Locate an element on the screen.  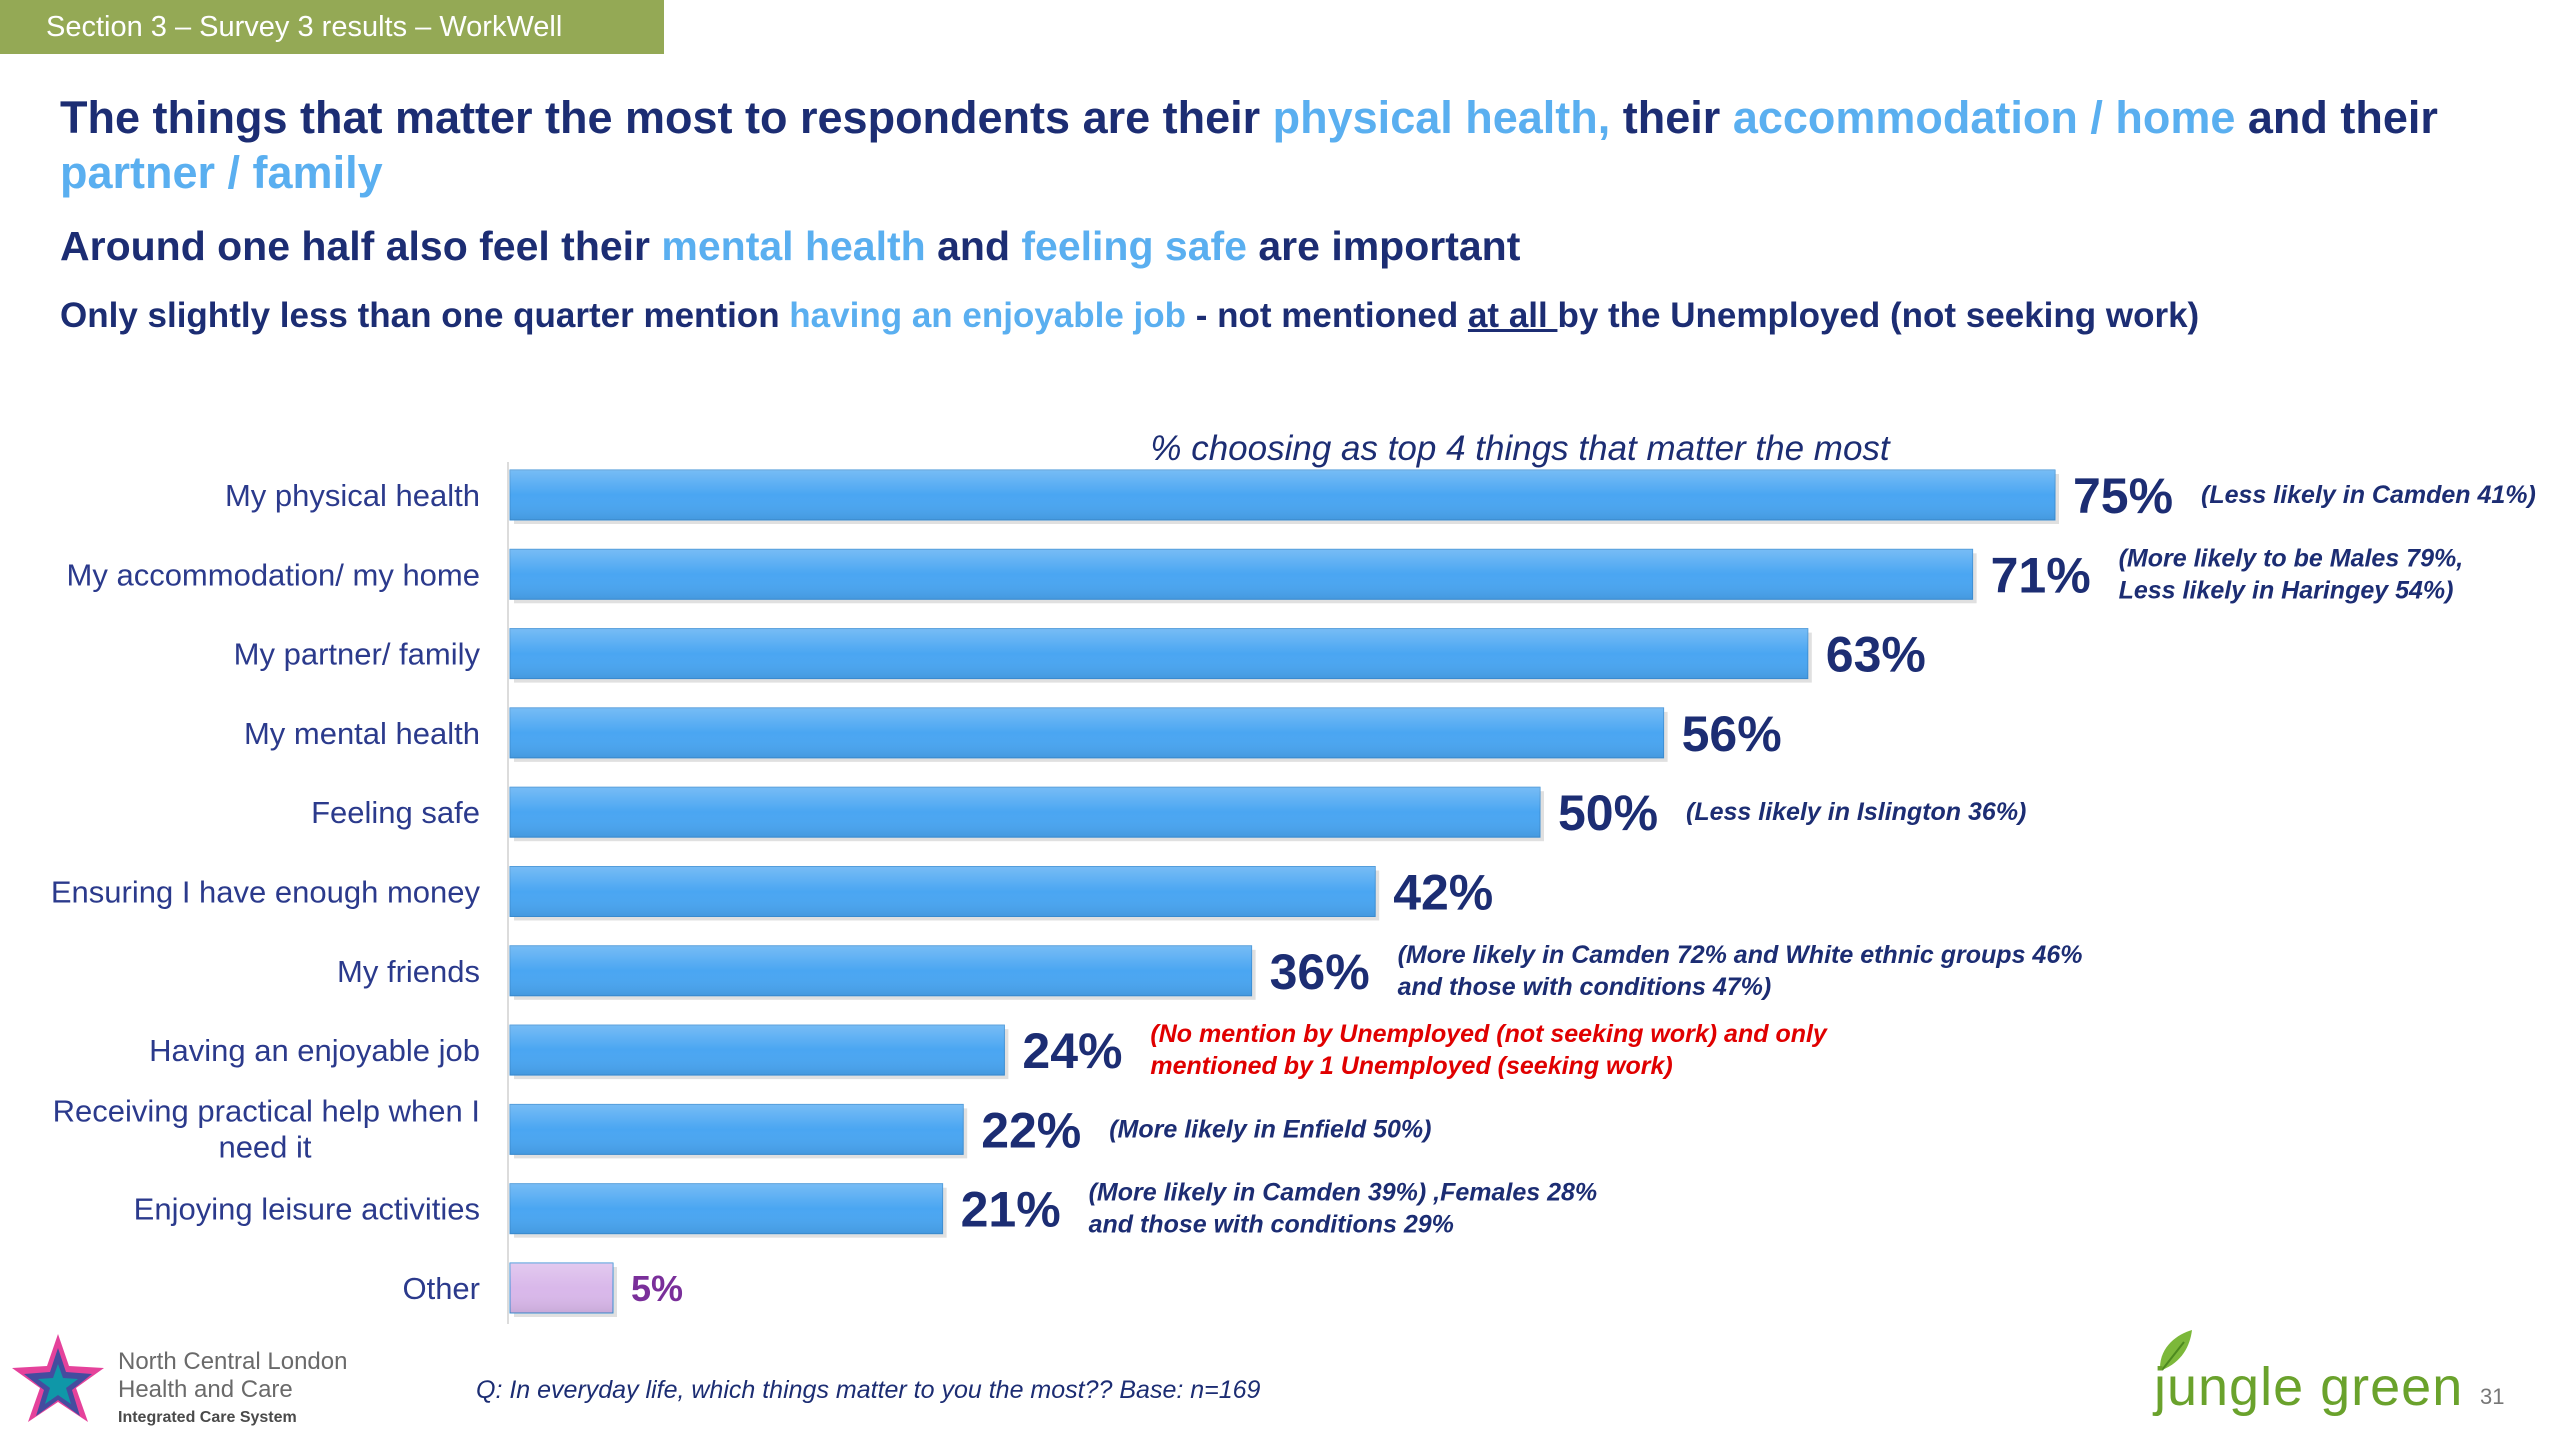
headline-1-highlight-a: physical health, is located at coordinates (1441, 117).